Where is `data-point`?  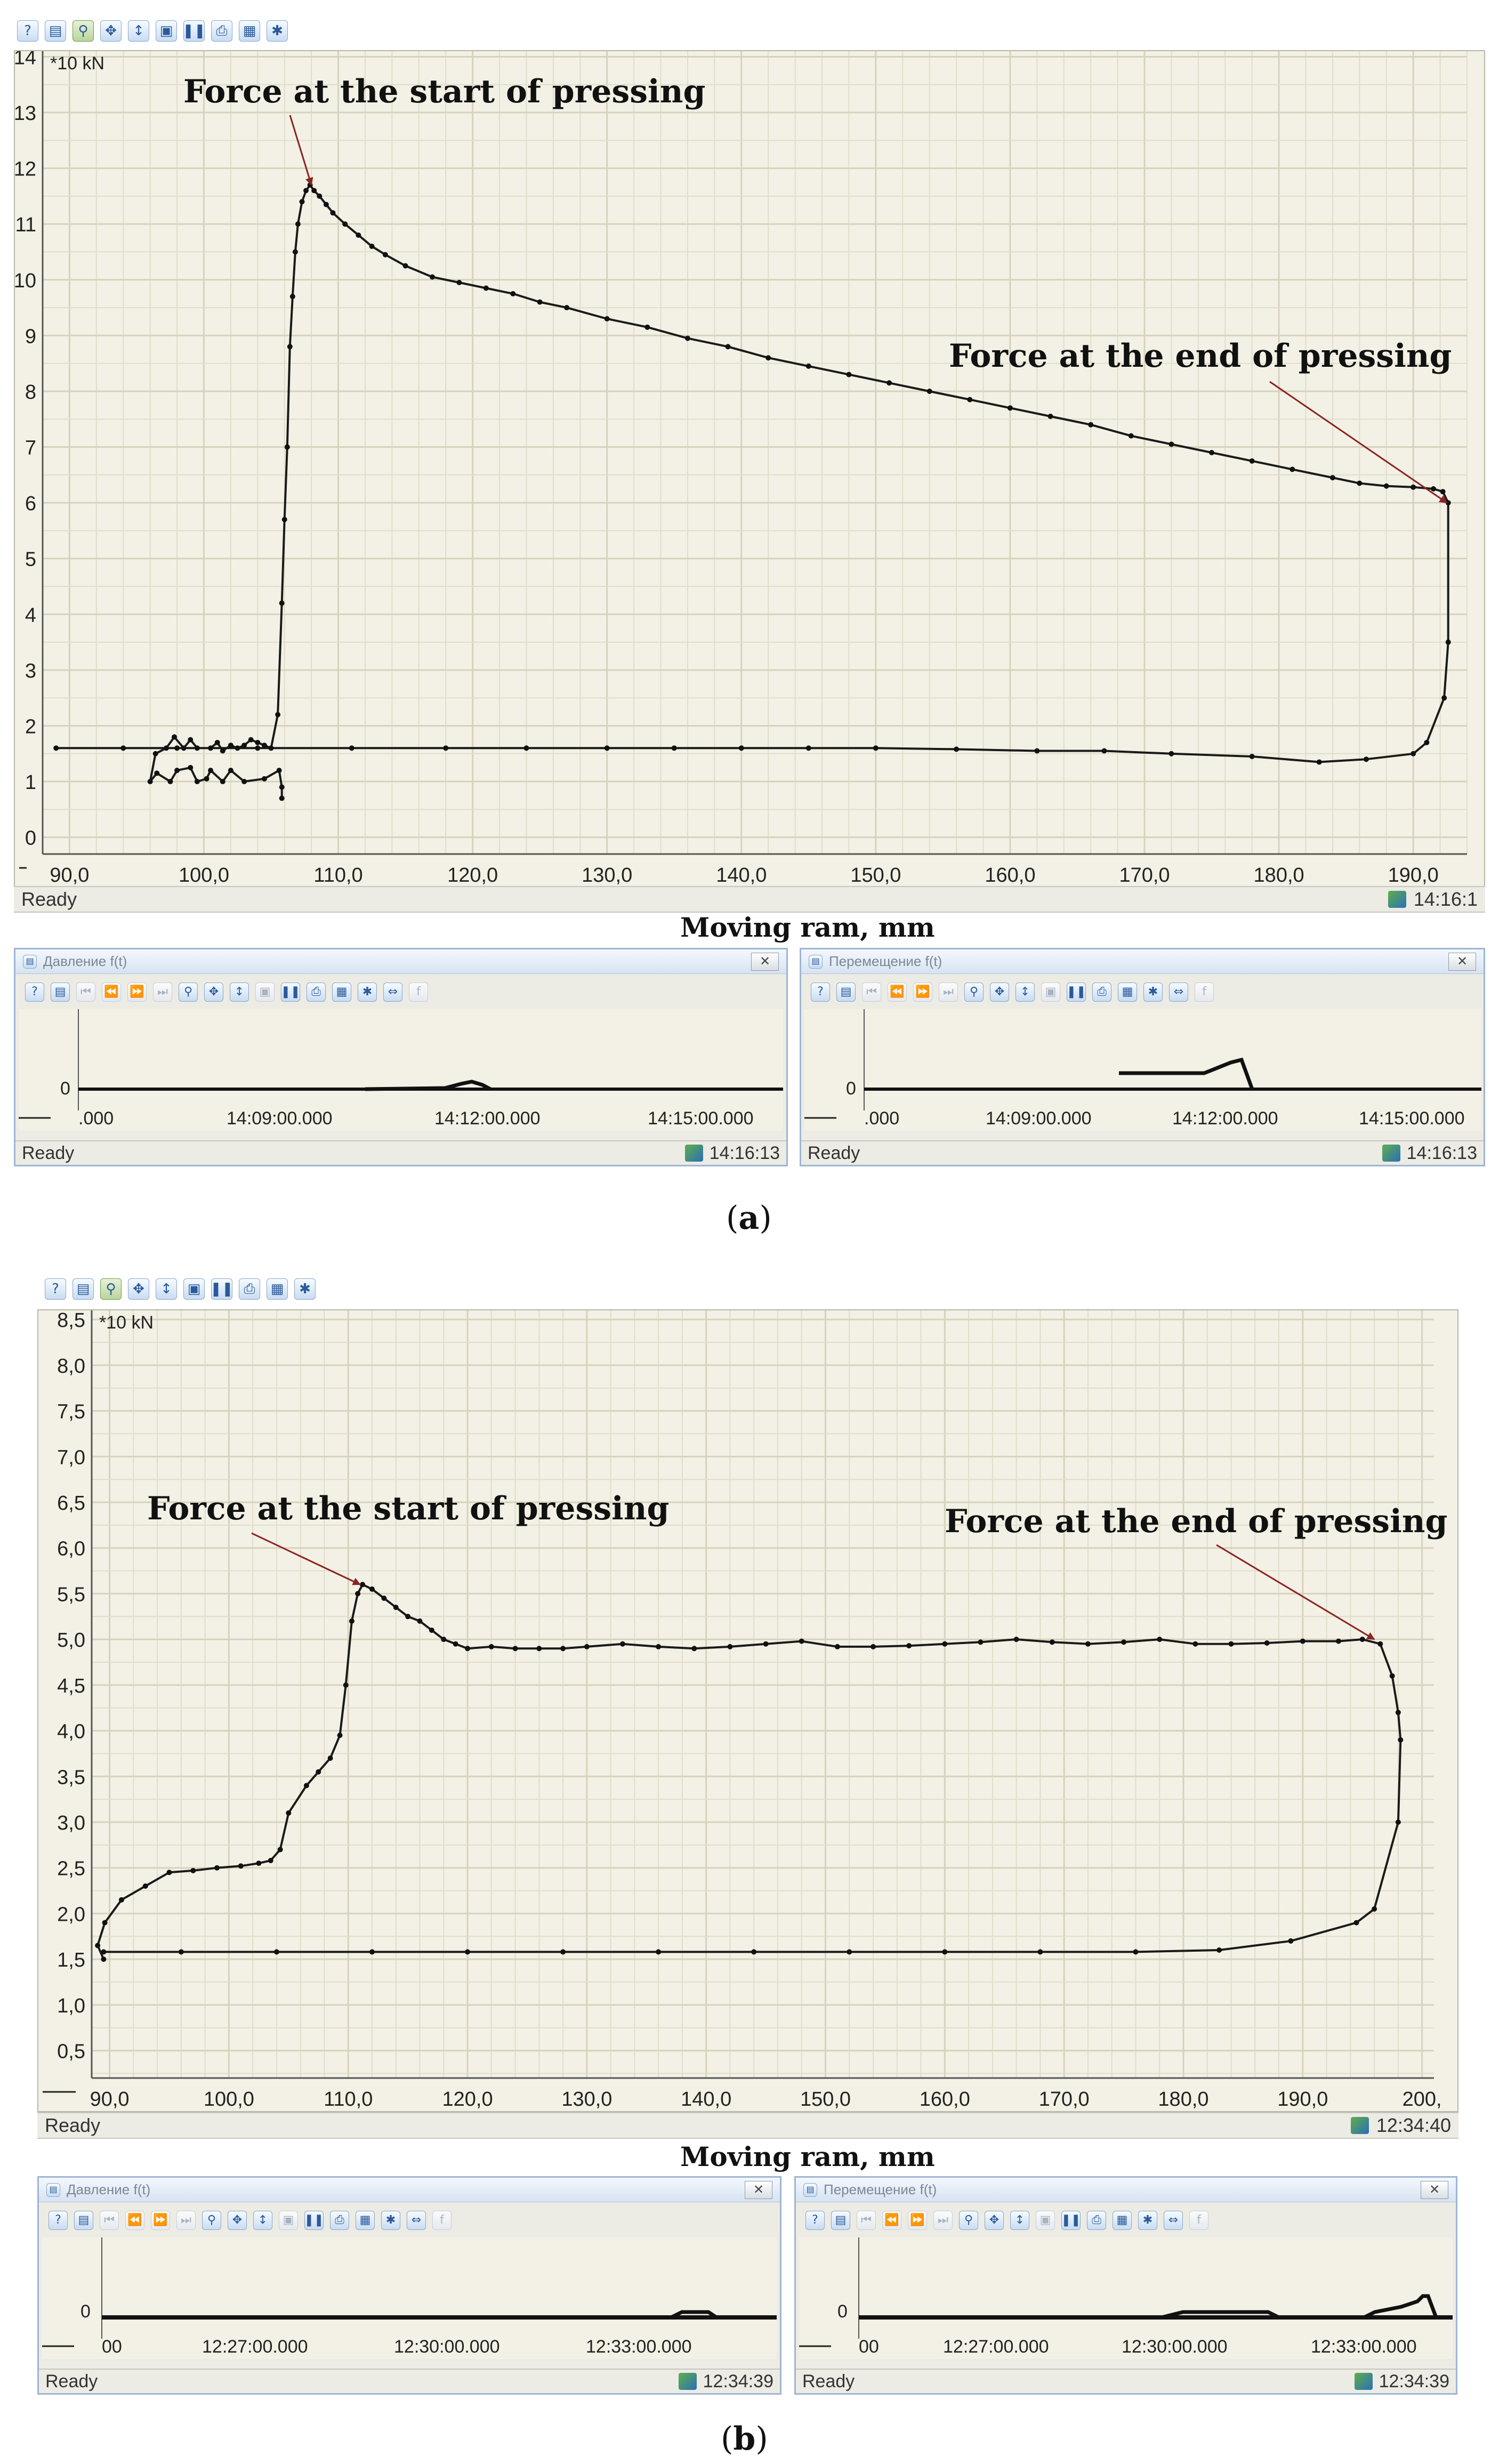
data-point is located at coordinates (1104, 751).